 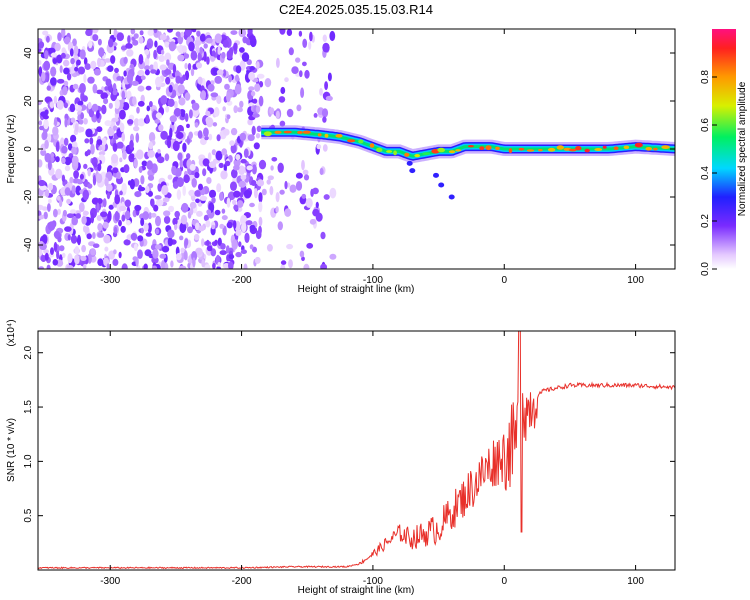 I want to click on snr-y-scale-label: (x10⁴), so click(x=11, y=332).